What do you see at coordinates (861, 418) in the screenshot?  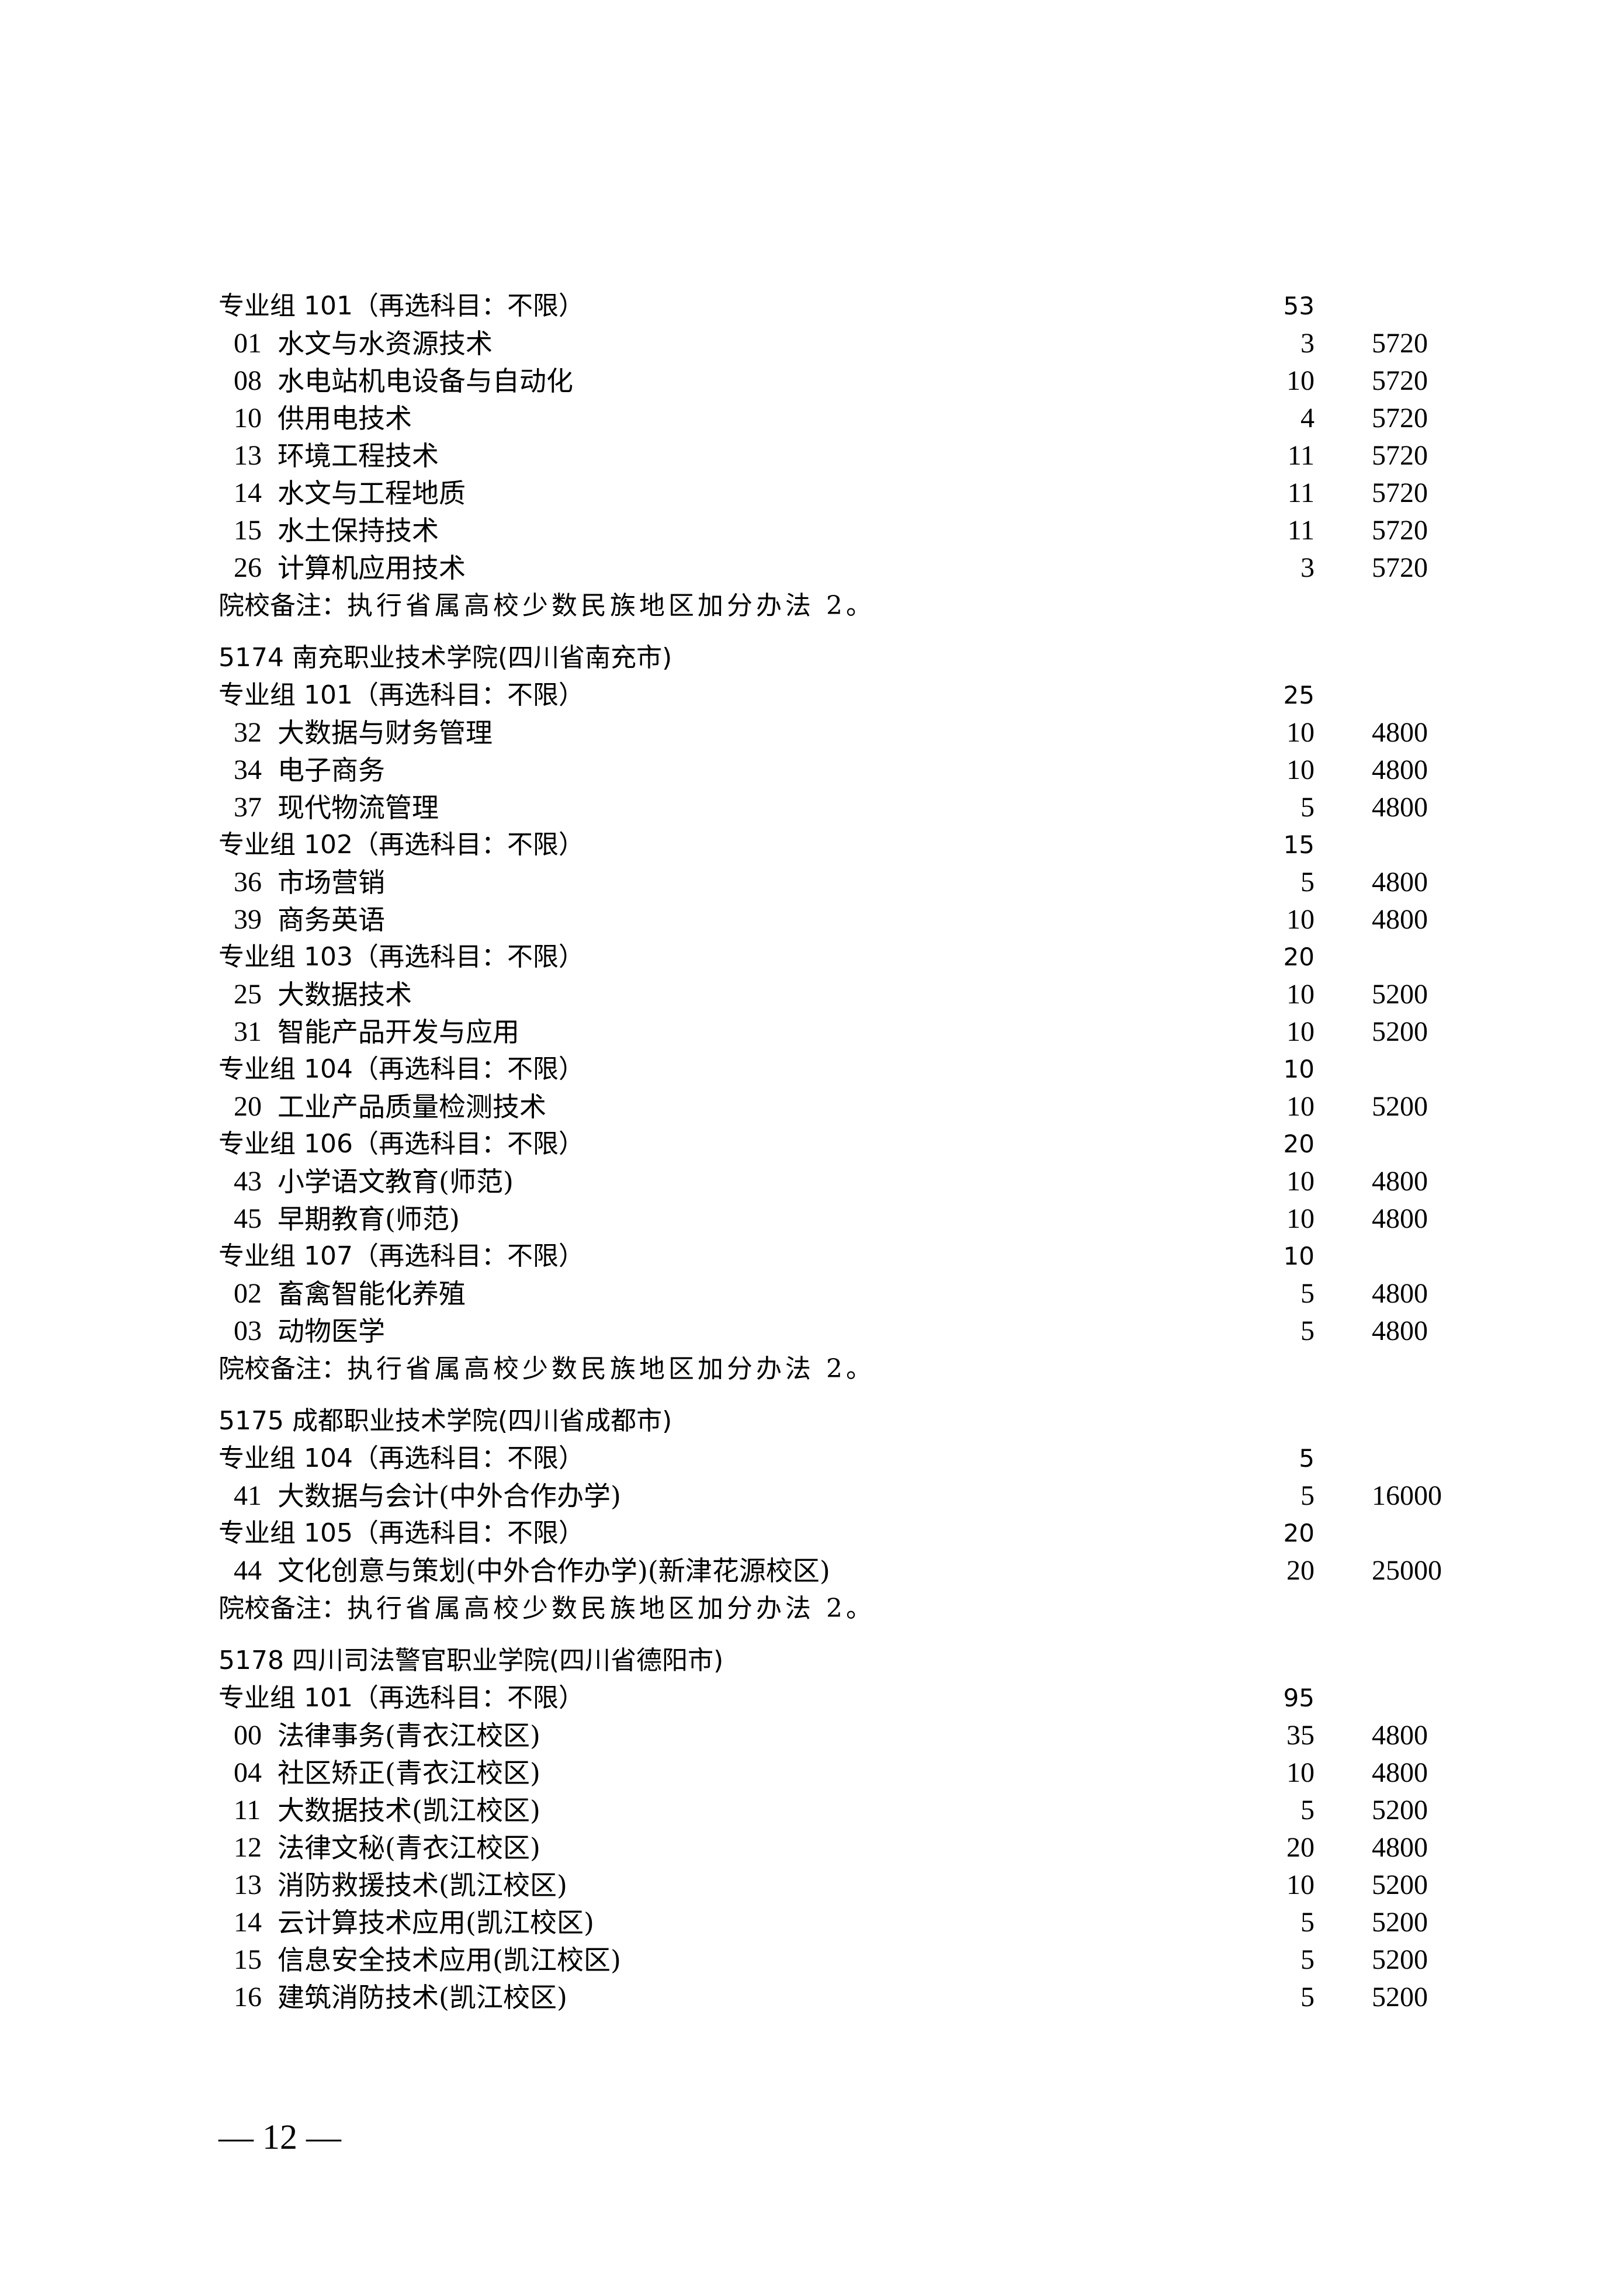 I see `major-row: 10 供用电技术 4 5720` at bounding box center [861, 418].